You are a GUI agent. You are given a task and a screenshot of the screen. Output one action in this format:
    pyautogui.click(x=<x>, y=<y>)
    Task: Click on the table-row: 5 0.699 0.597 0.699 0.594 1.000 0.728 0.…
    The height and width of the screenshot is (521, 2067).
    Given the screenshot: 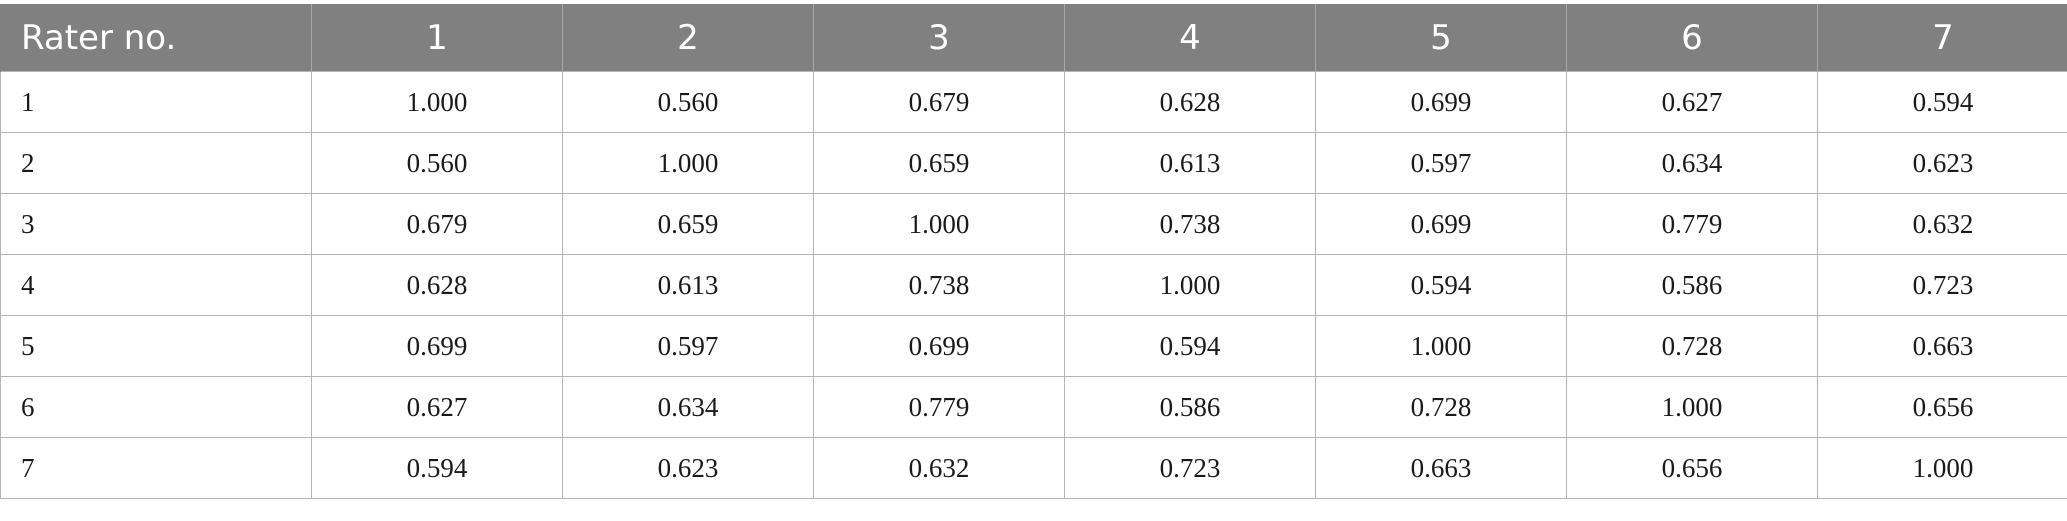 What is the action you would take?
    pyautogui.click(x=1033, y=346)
    